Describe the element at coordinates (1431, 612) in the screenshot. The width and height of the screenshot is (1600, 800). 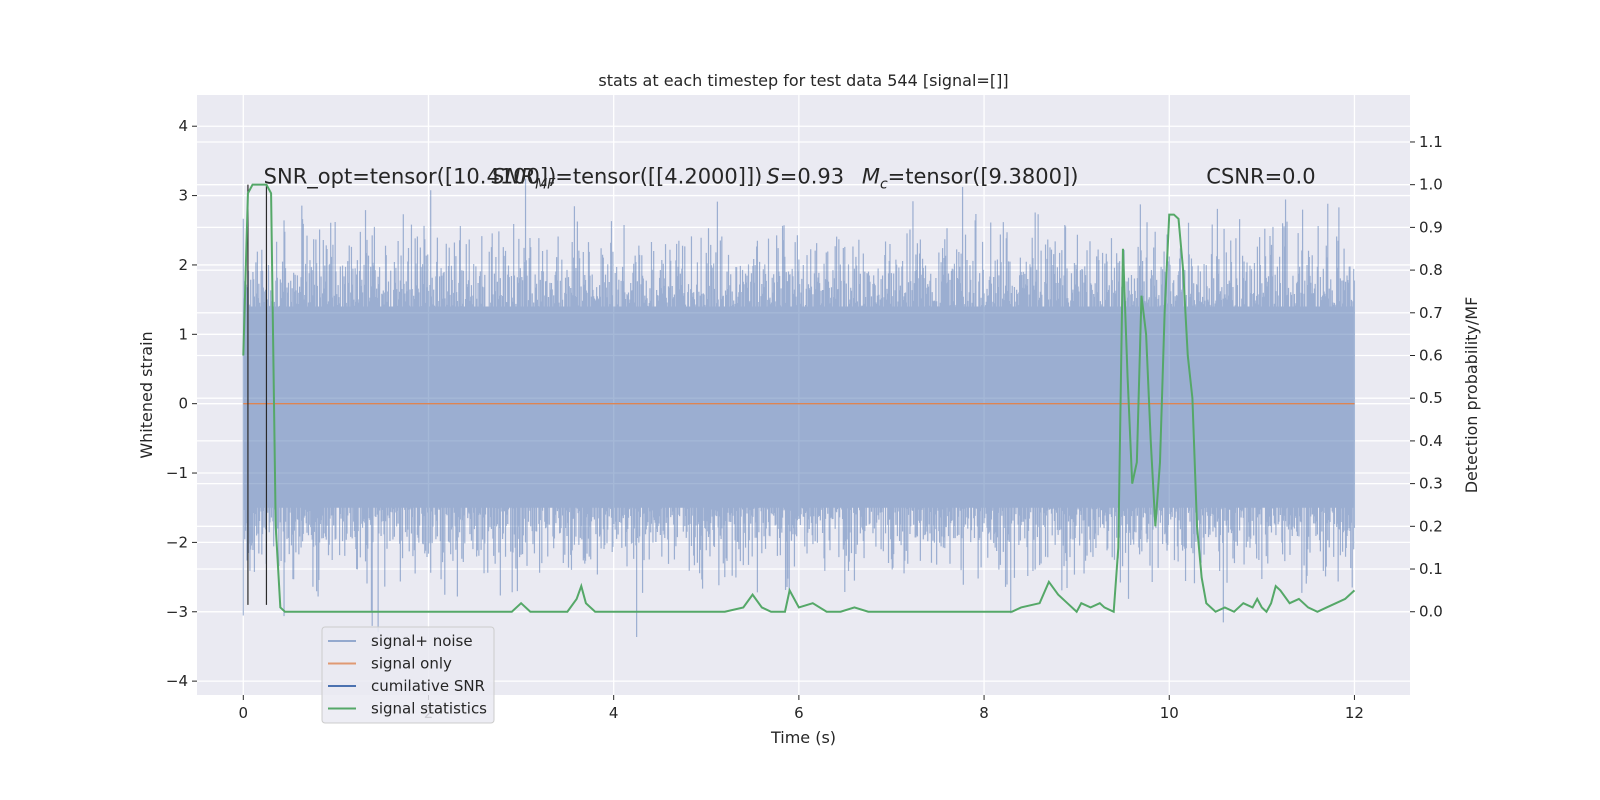
I see `y-right-tick-label: 0.0` at that location.